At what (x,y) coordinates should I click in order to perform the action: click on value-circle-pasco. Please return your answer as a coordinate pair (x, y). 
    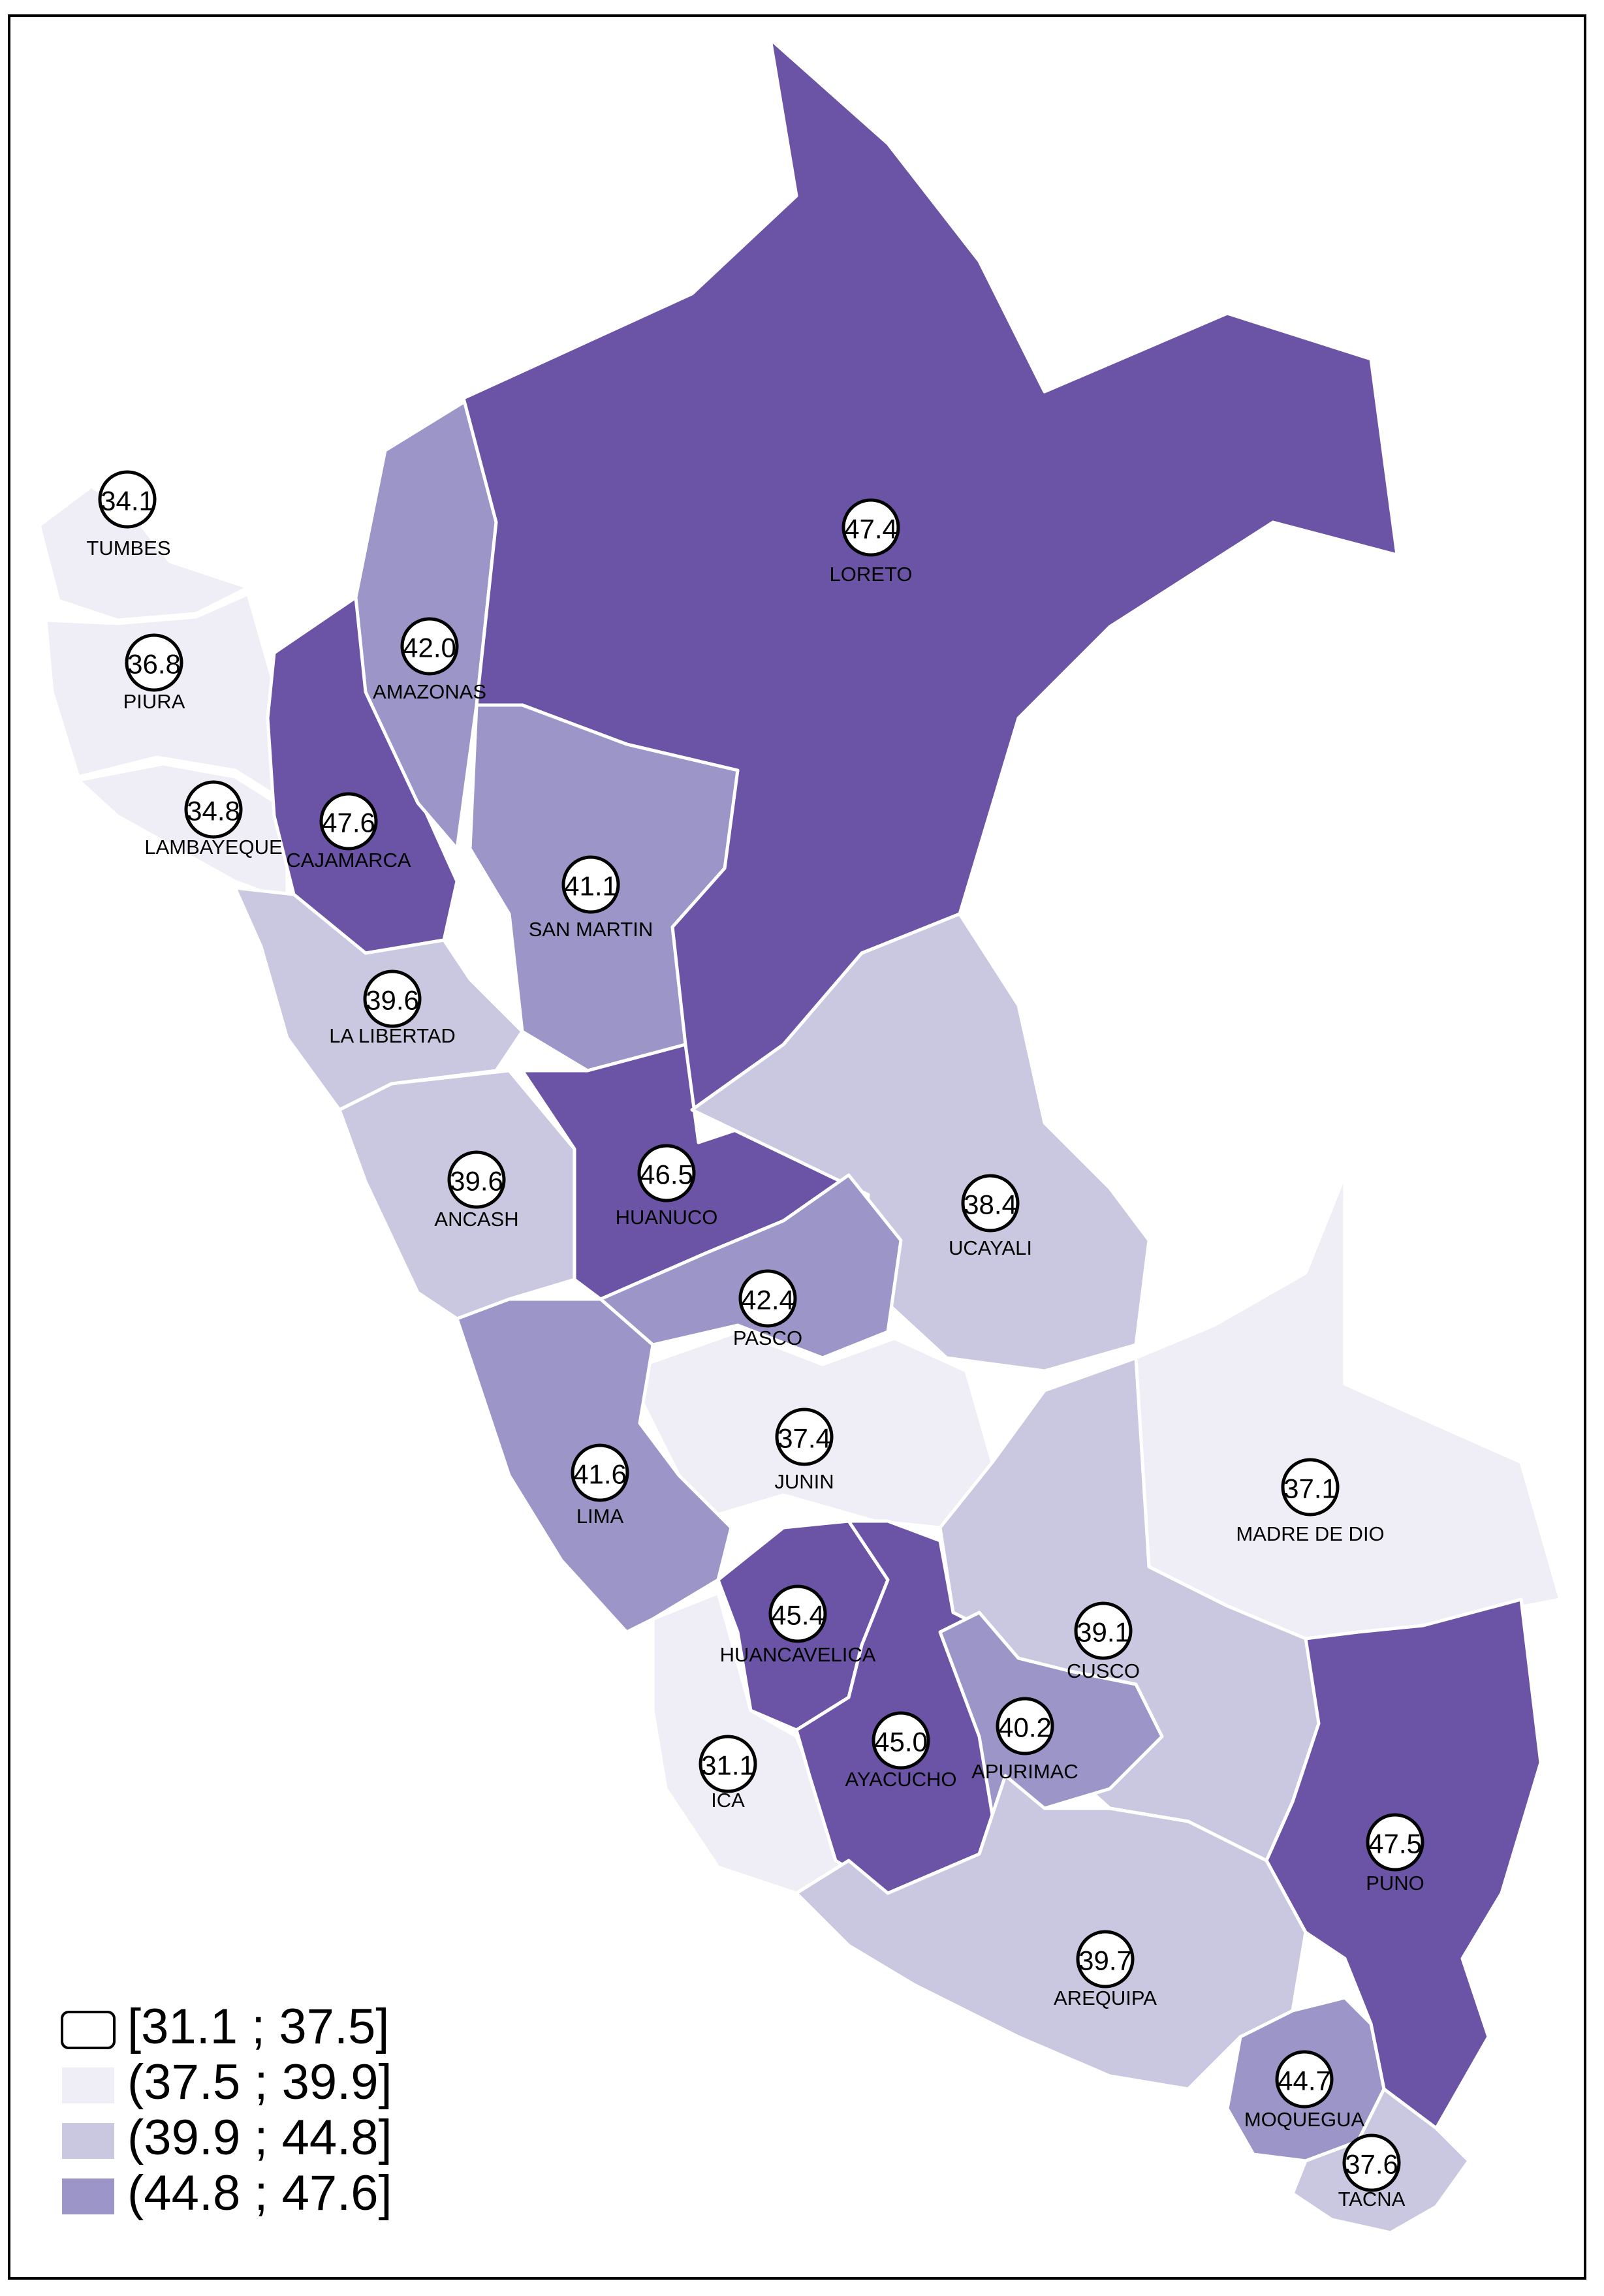
    Looking at the image, I should click on (768, 1299).